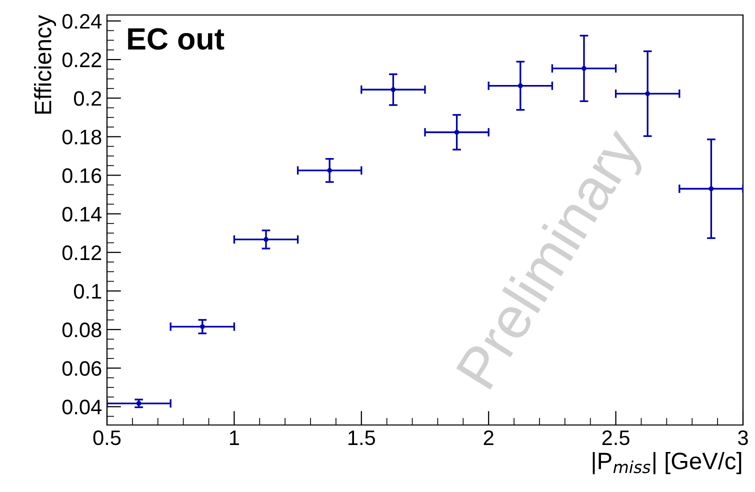 Image resolution: width=755 pixels, height=492 pixels. I want to click on x-tick-label: 2.5, so click(616, 438).